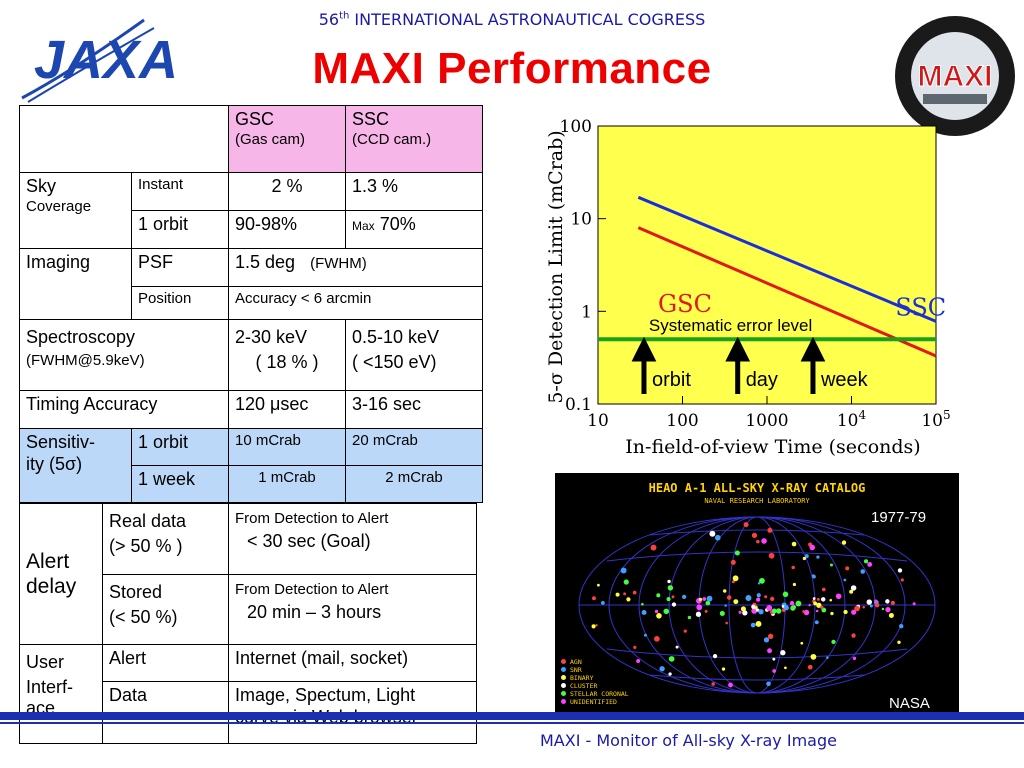  Describe the element at coordinates (576, 127) in the screenshot. I see `y-tick-label: 100` at that location.